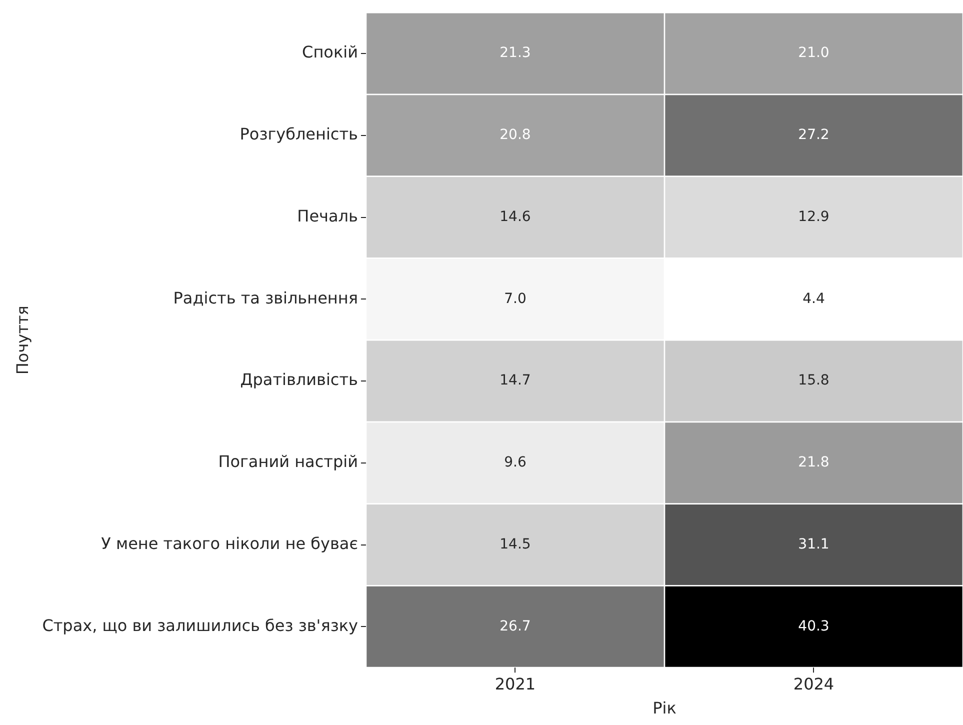 The height and width of the screenshot is (725, 963). Describe the element at coordinates (515, 135) in the screenshot. I see `data-label: 20.8` at that location.